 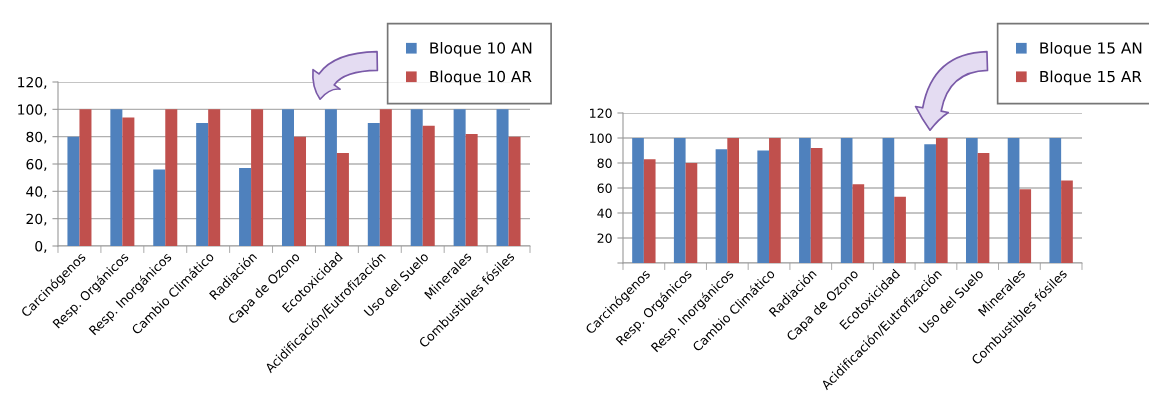 I want to click on y-tick-label: 80, so click(x=604, y=163).